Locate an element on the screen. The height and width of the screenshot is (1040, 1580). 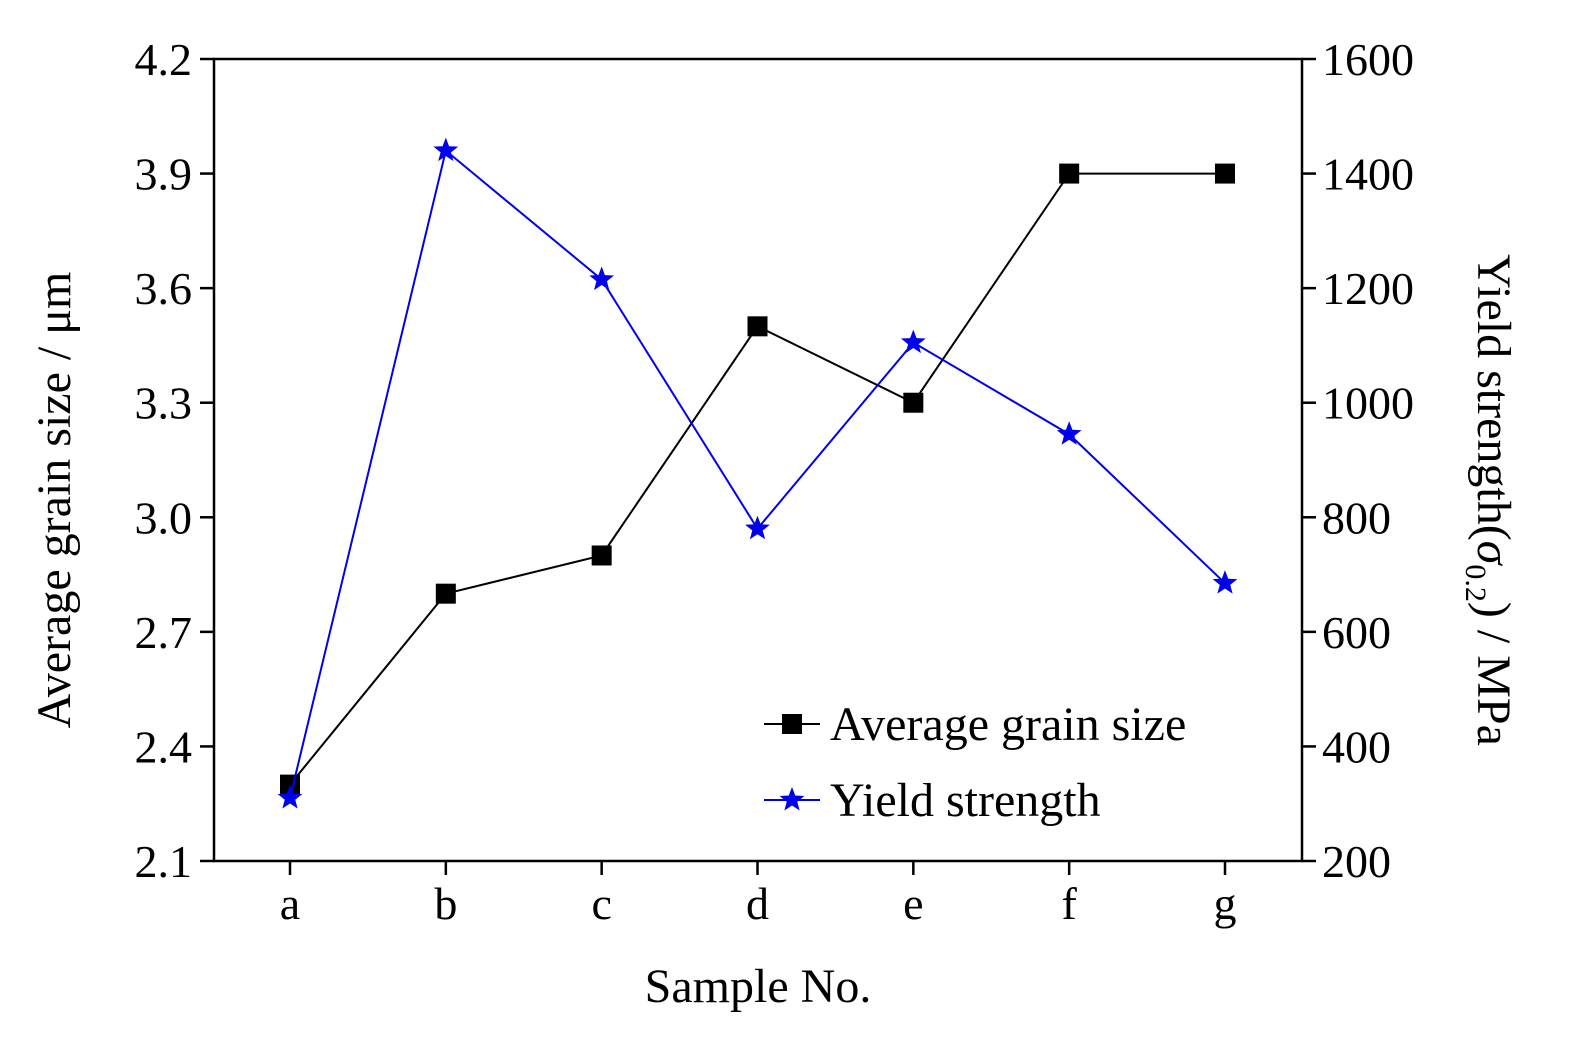
legend-star-marker is located at coordinates (792, 799).